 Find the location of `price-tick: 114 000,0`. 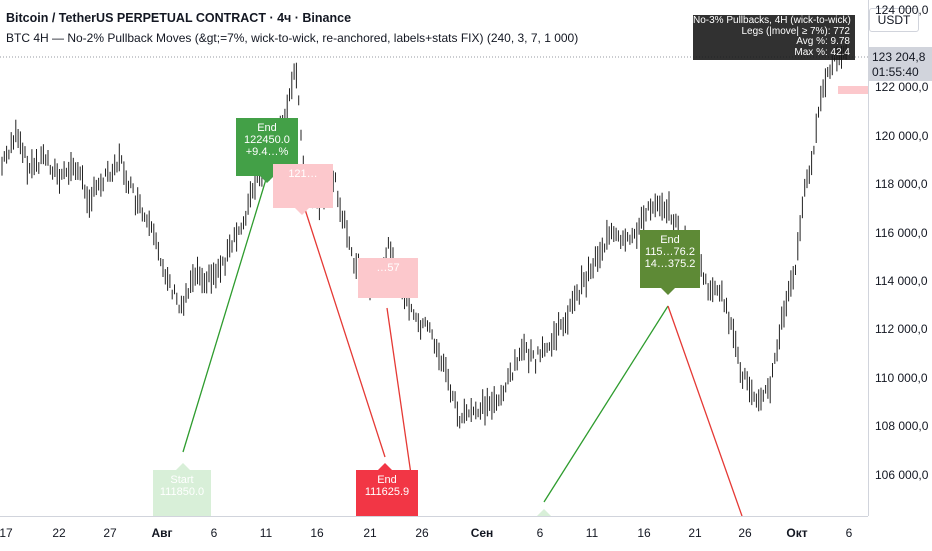

price-tick: 114 000,0 is located at coordinates (901, 281).